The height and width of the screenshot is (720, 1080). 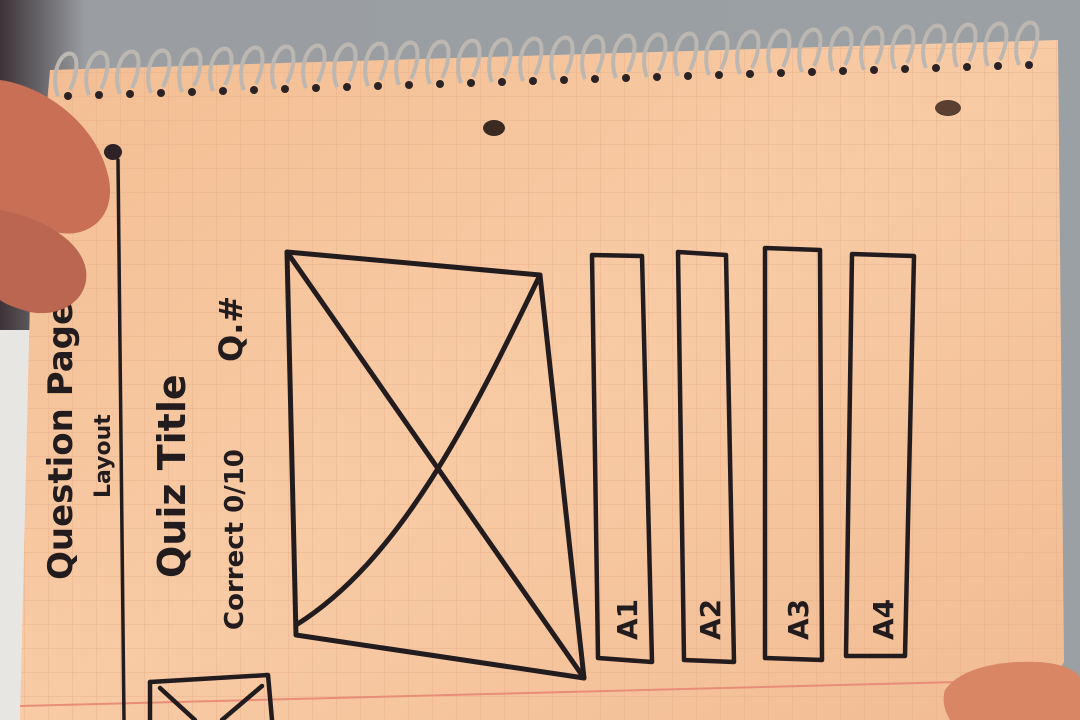 What do you see at coordinates (235, 539) in the screenshot?
I see `sketch-score: Correct 0/10` at bounding box center [235, 539].